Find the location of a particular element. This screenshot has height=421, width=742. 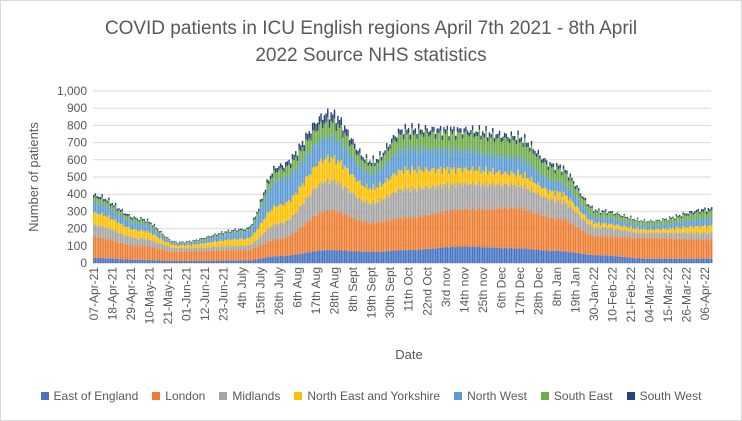

x-tick-label: 6th Aug is located at coordinates (298, 287).